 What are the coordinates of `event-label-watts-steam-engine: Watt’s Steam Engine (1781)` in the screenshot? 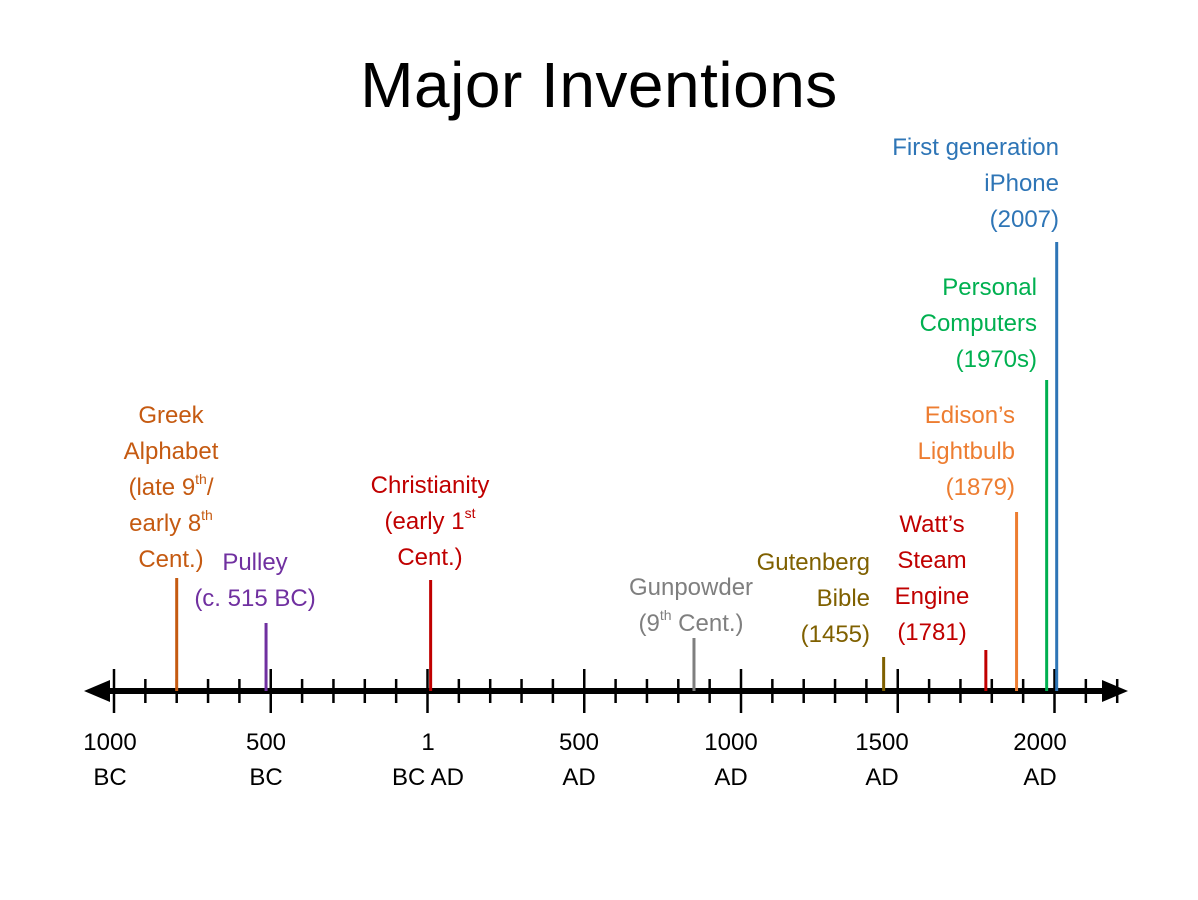 It's located at (932, 578).